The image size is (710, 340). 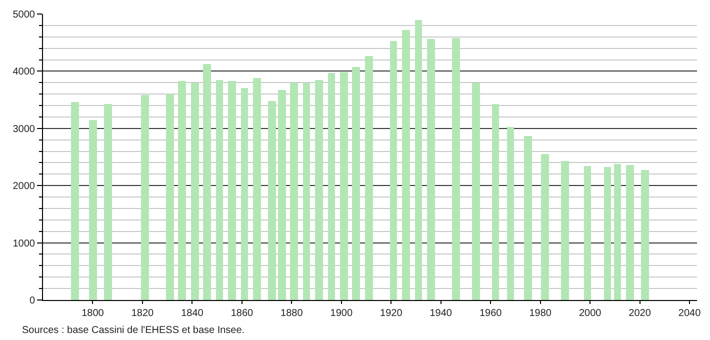 I want to click on x-tick-label: 1840, so click(x=192, y=313).